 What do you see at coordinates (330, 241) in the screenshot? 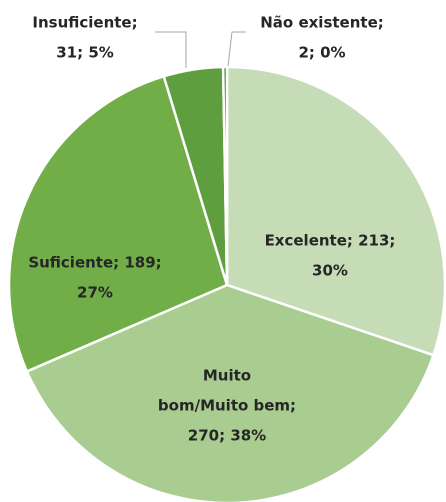
I see `data-label: Excelente; 213;` at bounding box center [330, 241].